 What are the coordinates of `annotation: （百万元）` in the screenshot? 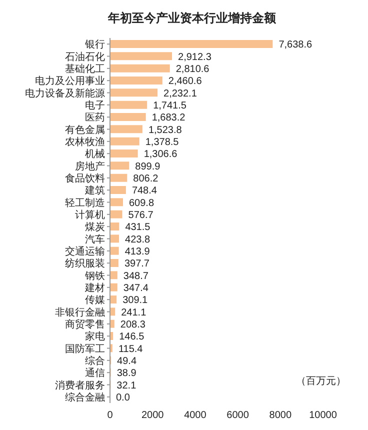 It's located at (321, 381).